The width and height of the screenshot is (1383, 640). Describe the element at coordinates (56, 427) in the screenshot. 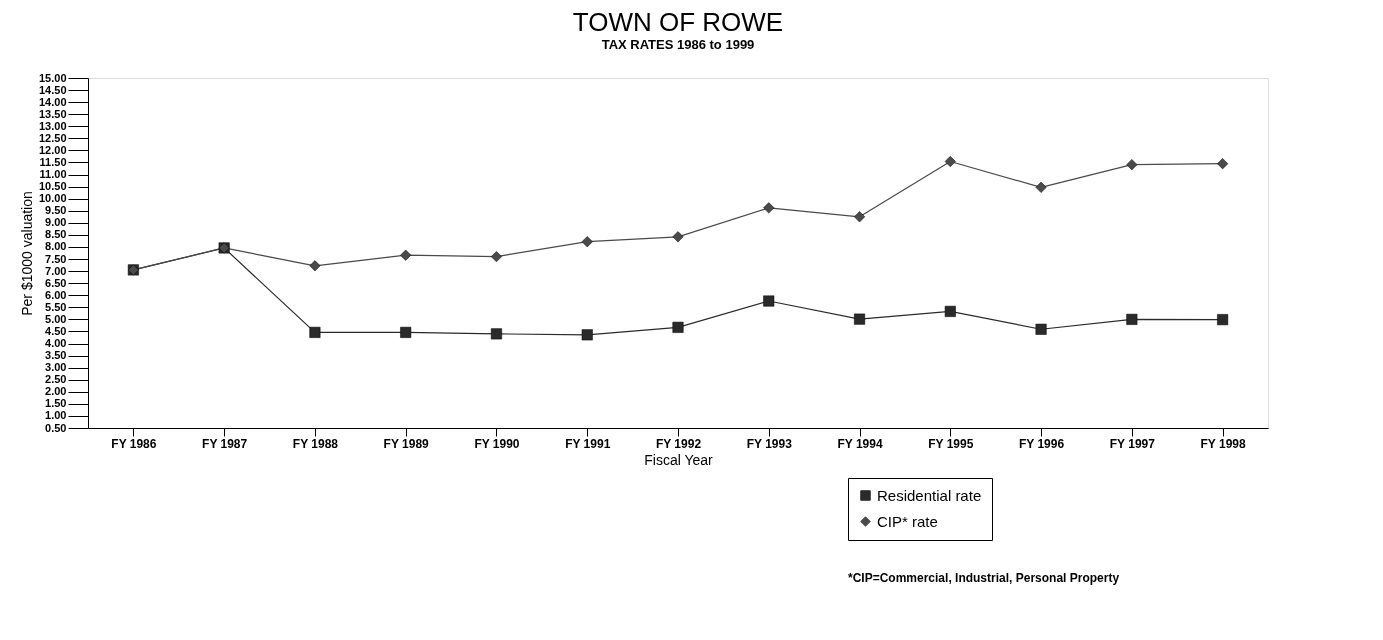

I see `y-tick-label: 0.50` at that location.